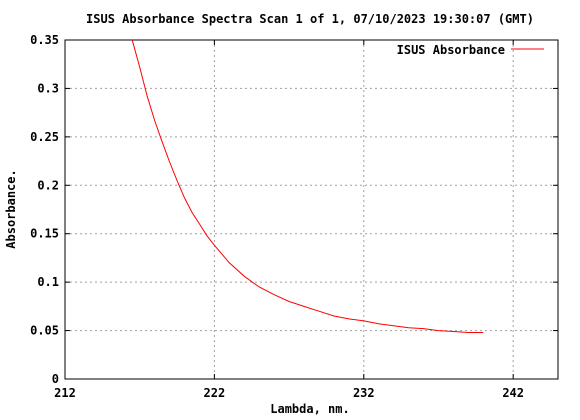  What do you see at coordinates (44, 331) in the screenshot?
I see `y-tick-label: 0.05` at bounding box center [44, 331].